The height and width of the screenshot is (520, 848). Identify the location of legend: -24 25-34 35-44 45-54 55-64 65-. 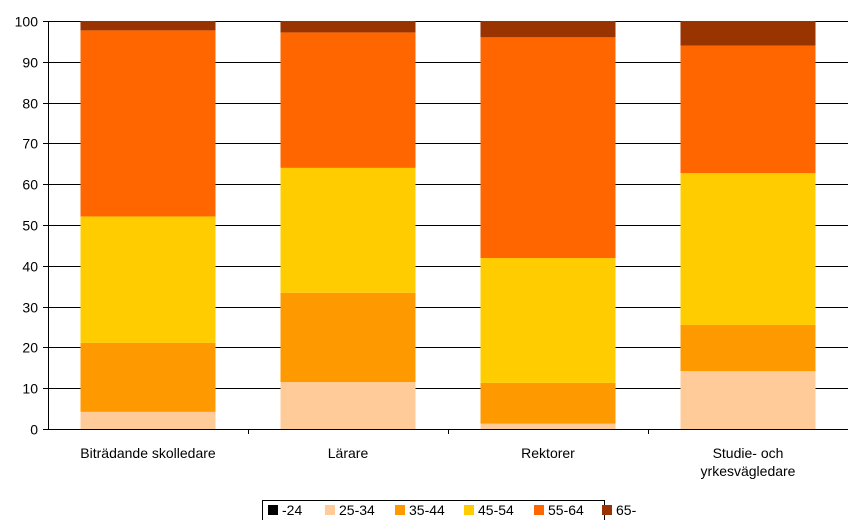
(449, 510).